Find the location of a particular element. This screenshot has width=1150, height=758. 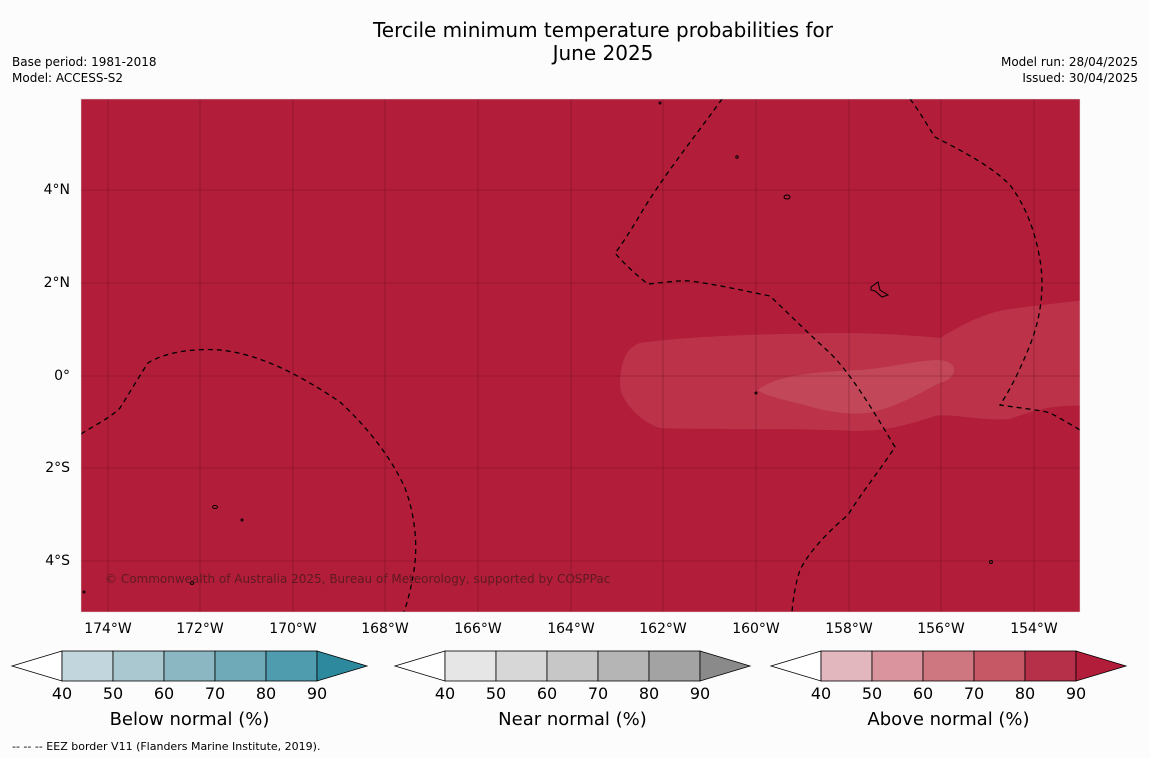

colorbars is located at coordinates (569, 666).